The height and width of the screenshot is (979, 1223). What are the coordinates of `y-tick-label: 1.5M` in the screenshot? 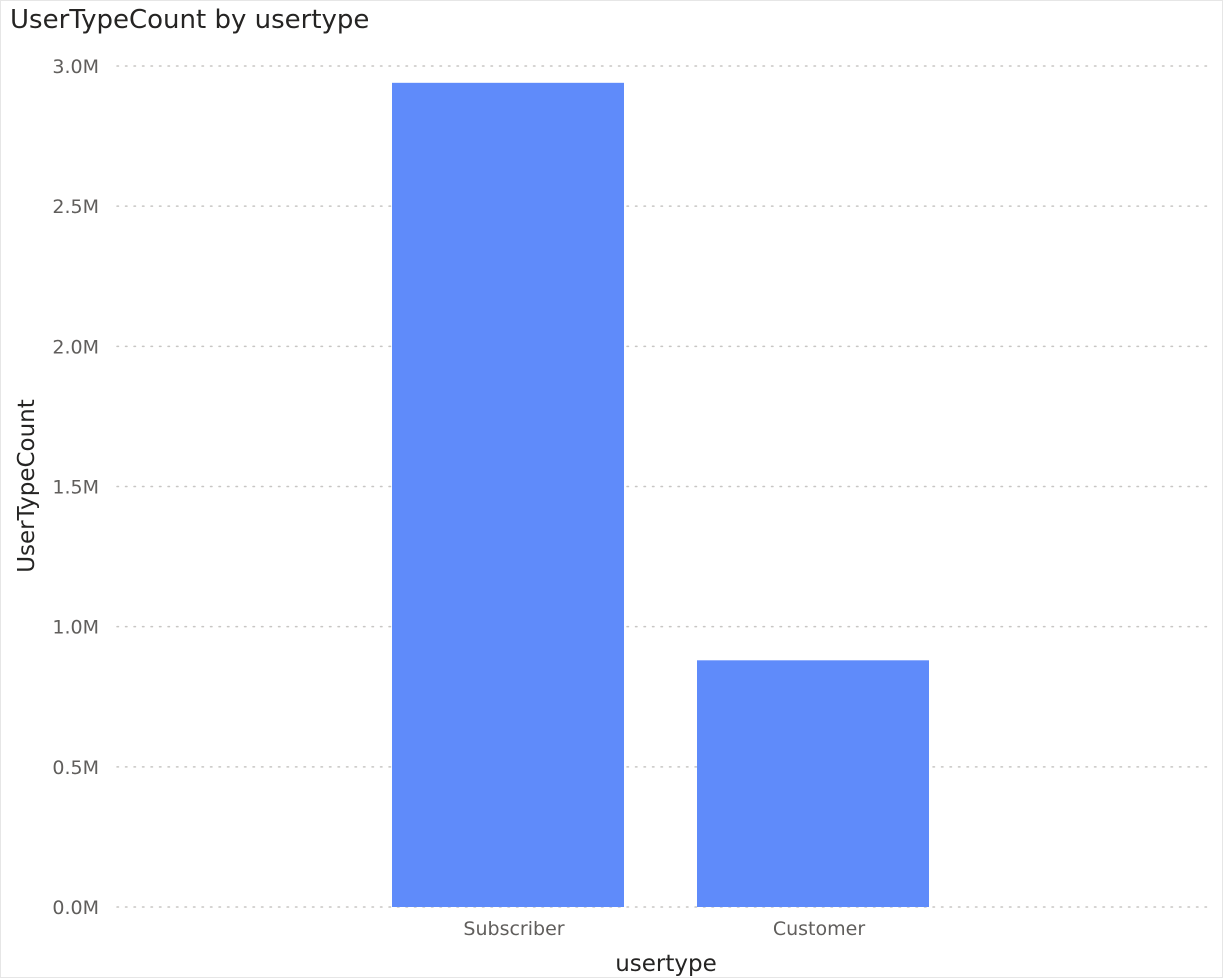 It's located at (75, 488).